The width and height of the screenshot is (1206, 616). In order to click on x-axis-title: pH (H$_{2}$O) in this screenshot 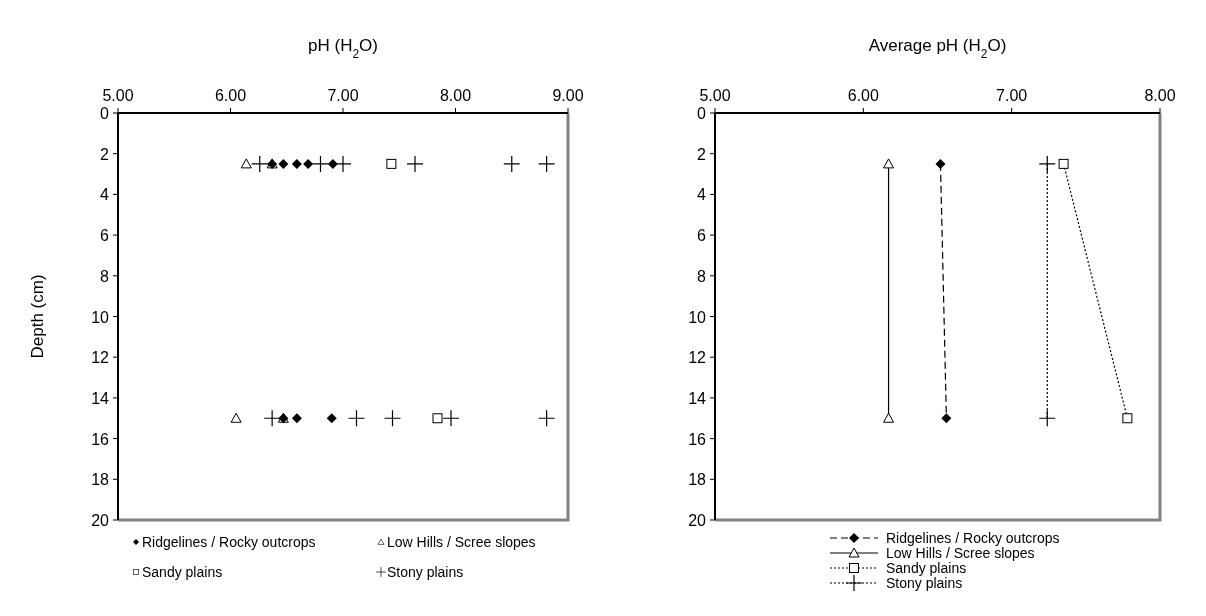, I will do `click(343, 48)`.